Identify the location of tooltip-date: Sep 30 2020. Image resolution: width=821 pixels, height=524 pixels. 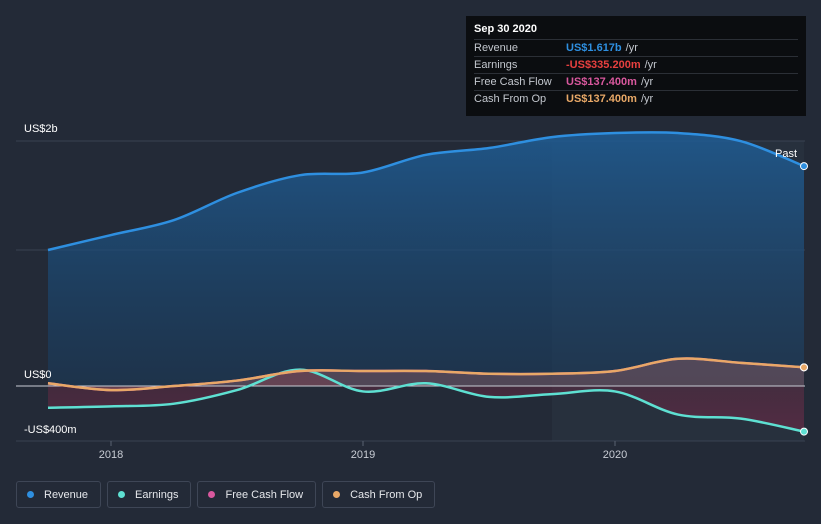
(505, 29).